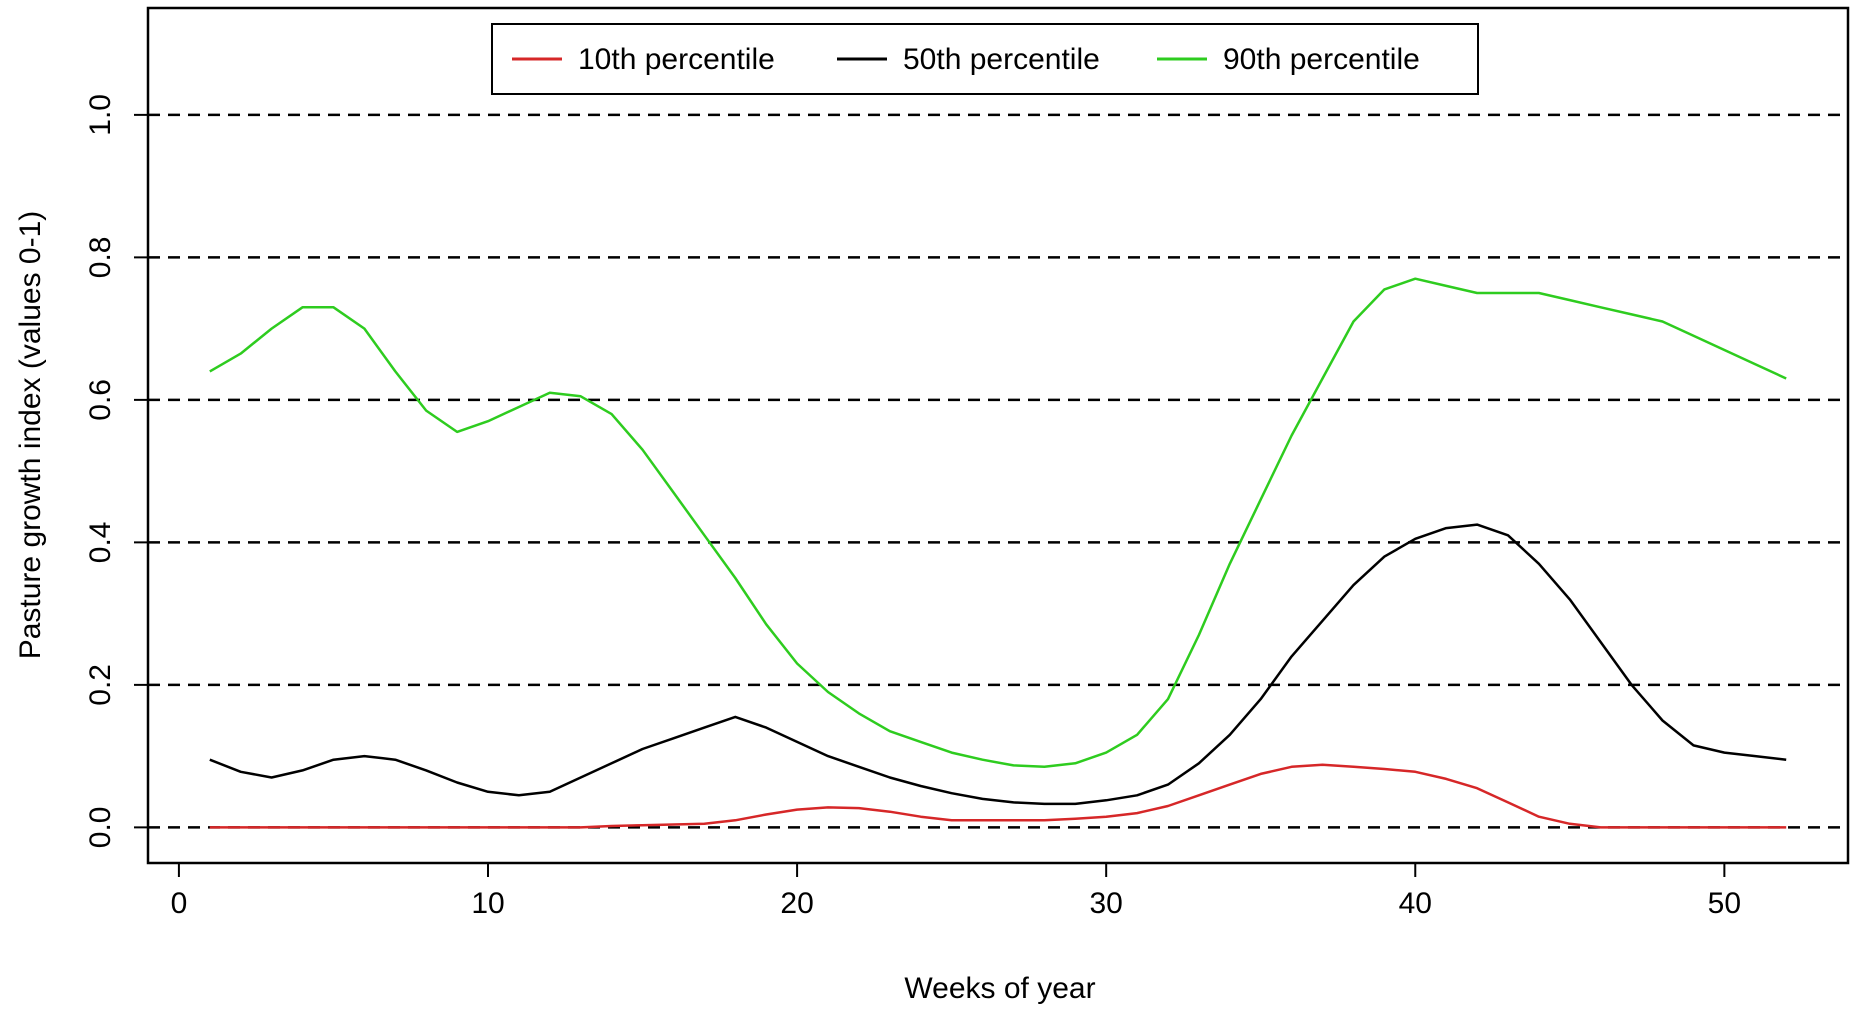 This screenshot has width=1860, height=1010. I want to click on y-tick-label-0: 0.0, so click(100, 828).